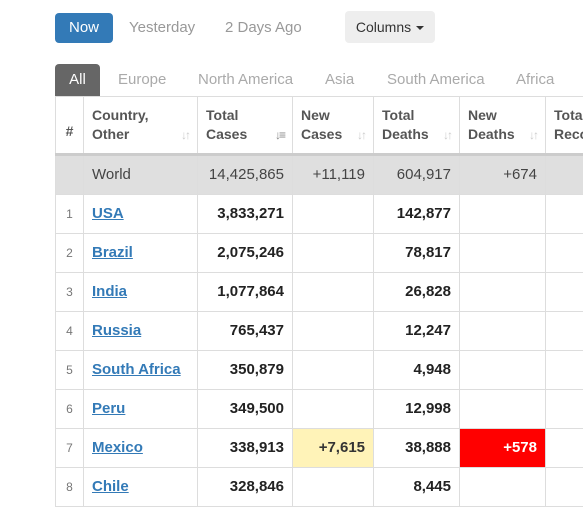 The width and height of the screenshot is (583, 507). Describe the element at coordinates (142, 79) in the screenshot. I see `tab-europe: Europe` at that location.